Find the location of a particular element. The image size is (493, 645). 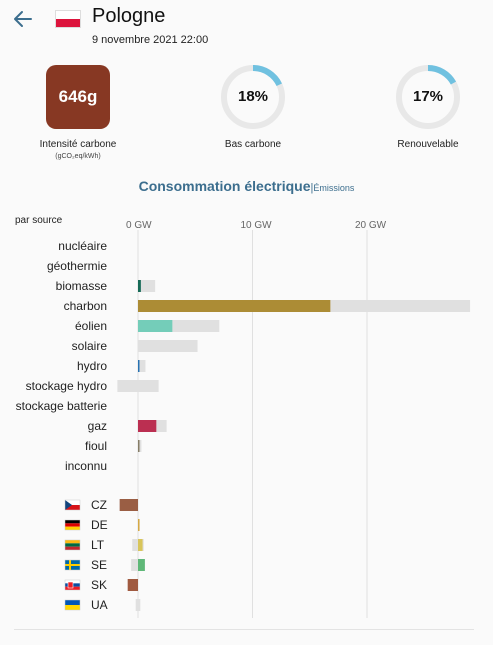

exchange-capacity-bar is located at coordinates (138, 605).